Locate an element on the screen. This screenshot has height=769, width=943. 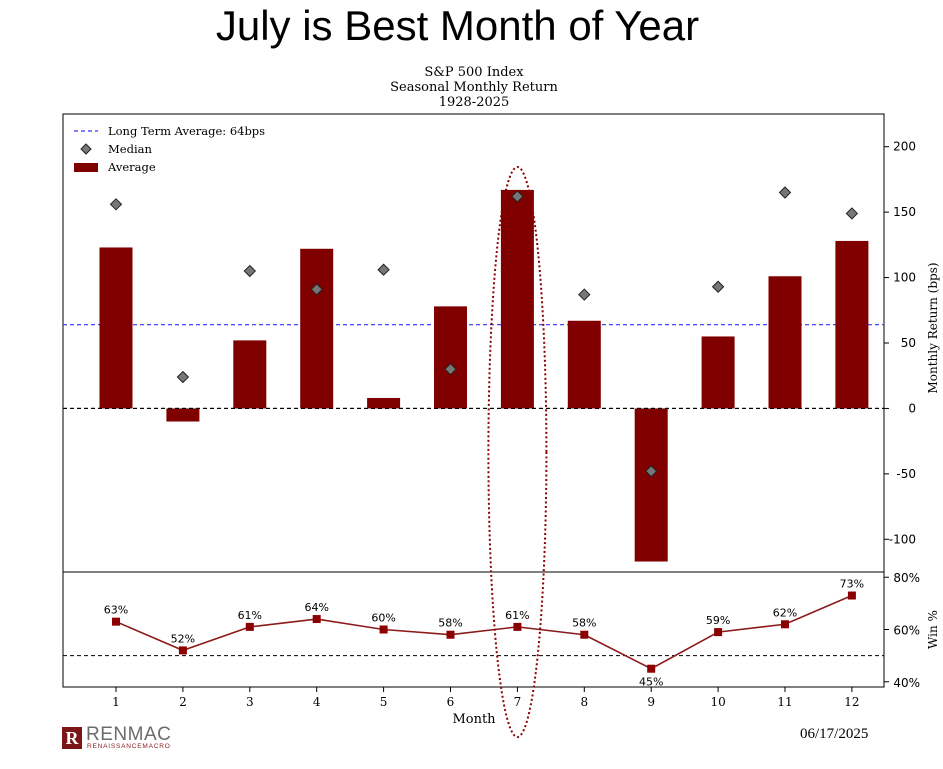
win-rate-label: 62% is located at coordinates (785, 612).